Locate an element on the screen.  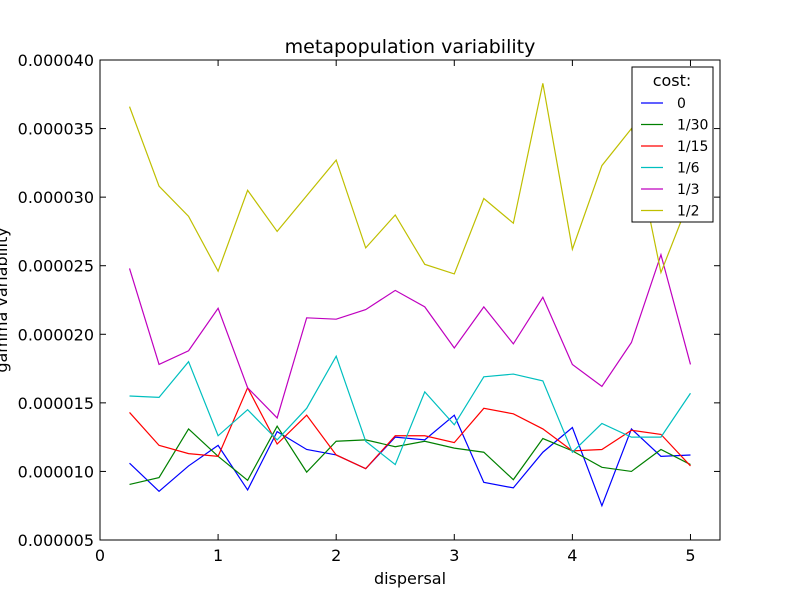
y-tick-label: 0.000030 is located at coordinates (56, 197).